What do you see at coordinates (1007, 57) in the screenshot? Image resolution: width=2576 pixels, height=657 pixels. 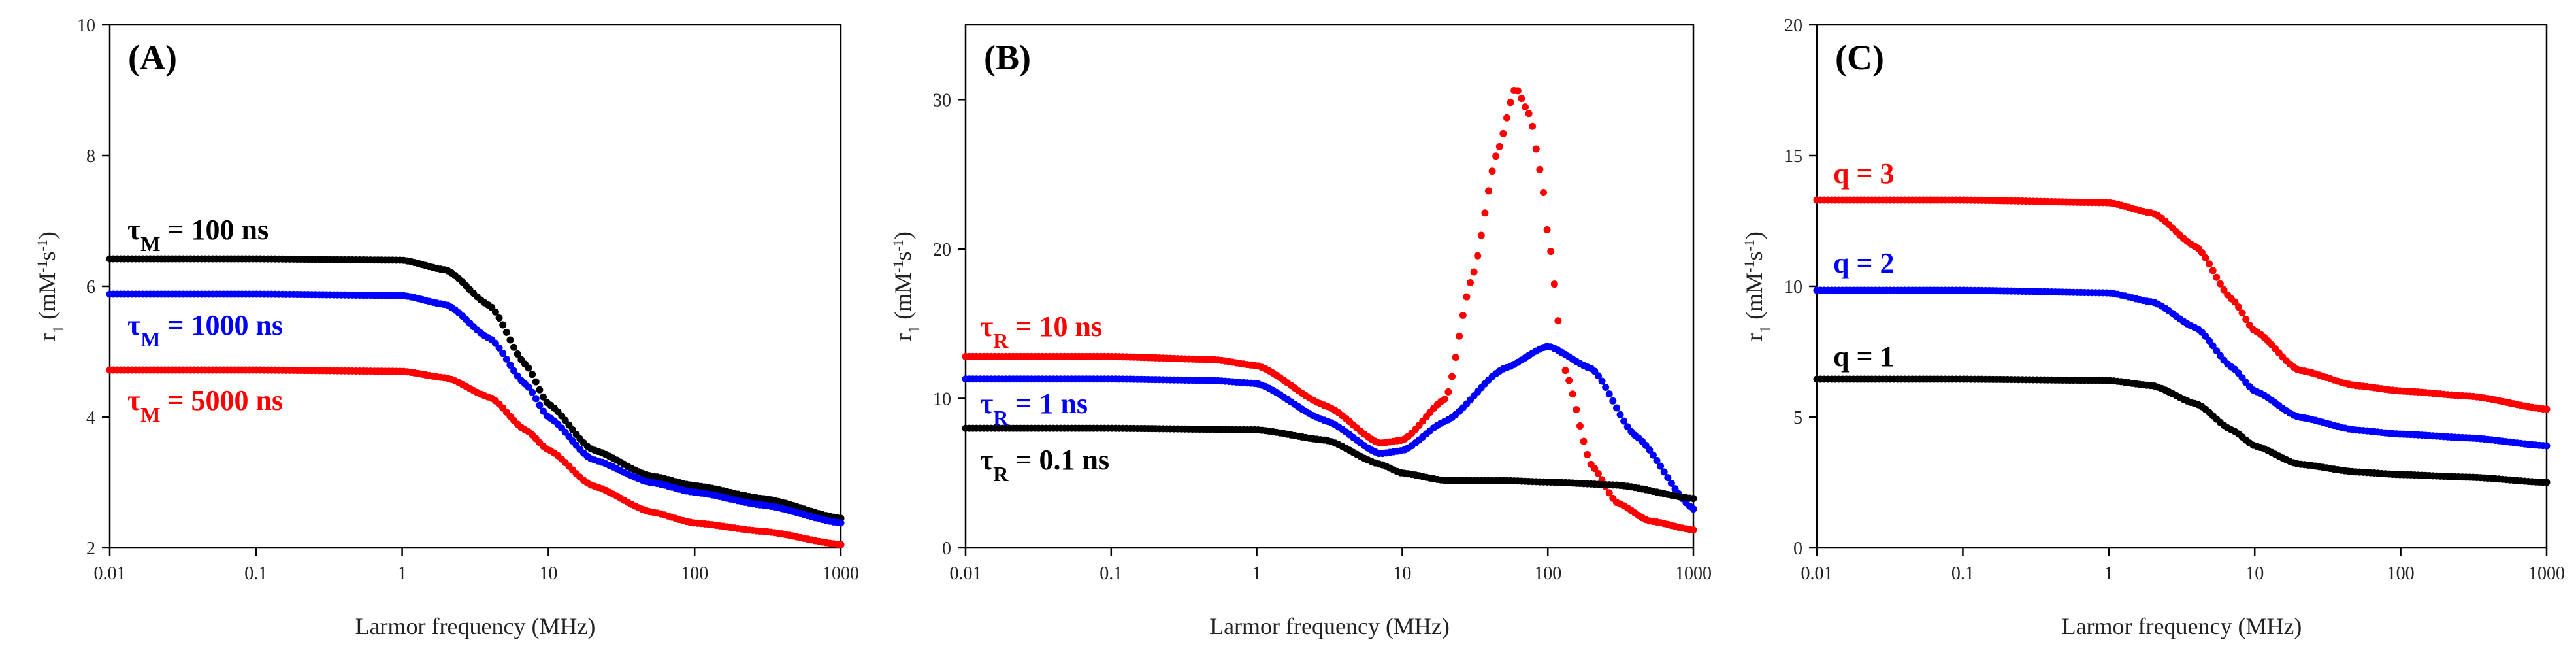 I see `panel-label: (B)` at bounding box center [1007, 57].